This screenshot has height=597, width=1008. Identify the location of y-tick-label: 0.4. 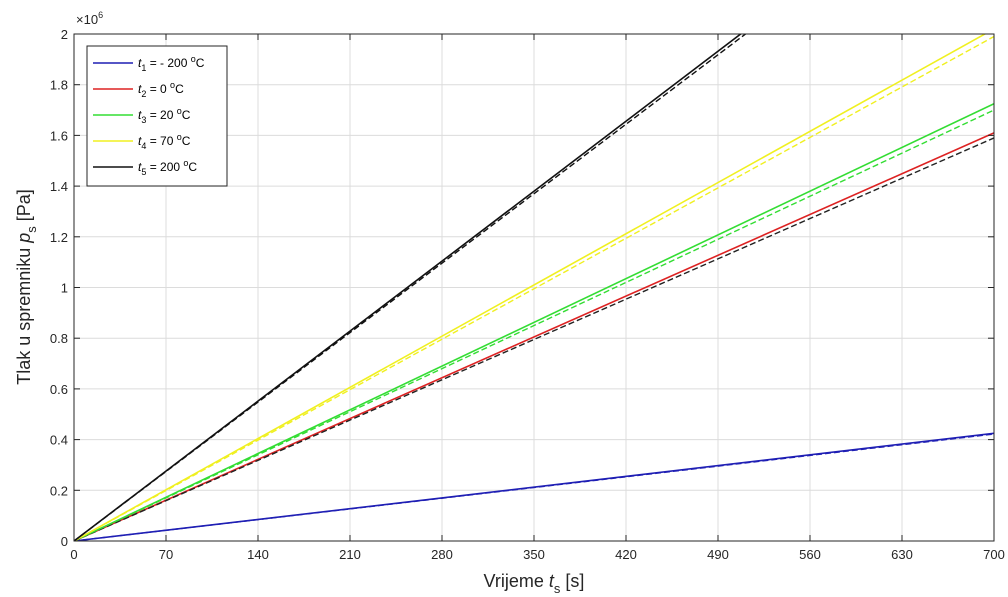
(59, 440).